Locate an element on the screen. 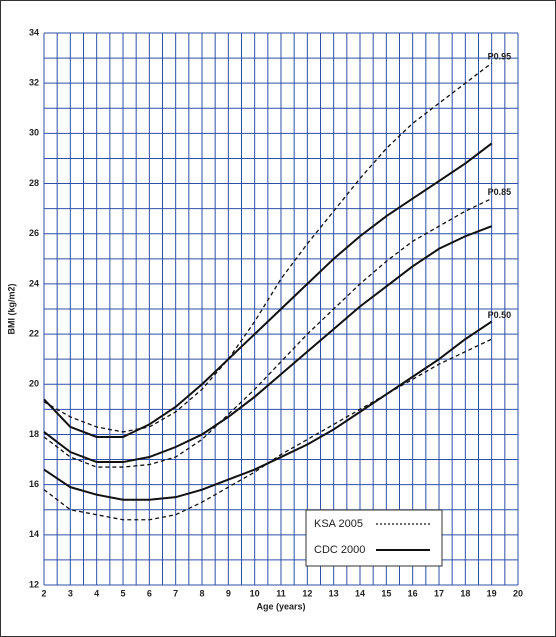 The height and width of the screenshot is (637, 556). x-tick-label: 4 is located at coordinates (96, 593).